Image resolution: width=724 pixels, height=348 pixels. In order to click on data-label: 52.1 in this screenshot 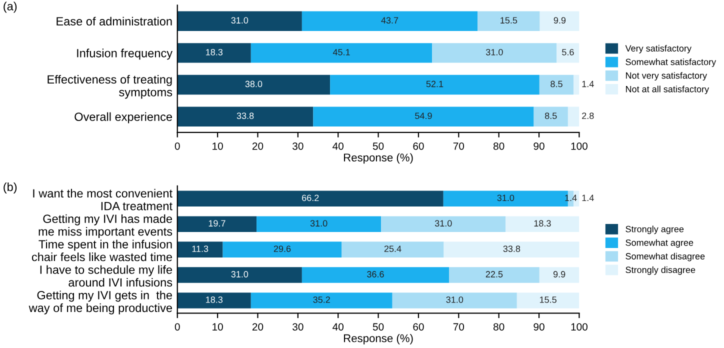, I will do `click(435, 84)`.